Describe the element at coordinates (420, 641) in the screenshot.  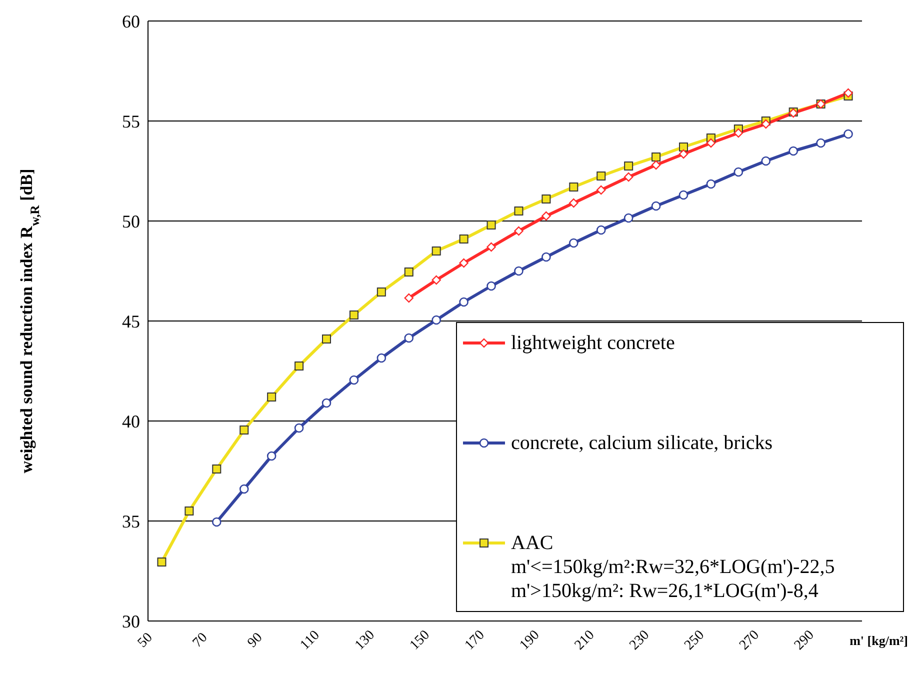
I see `x-tick-label: 150` at that location.